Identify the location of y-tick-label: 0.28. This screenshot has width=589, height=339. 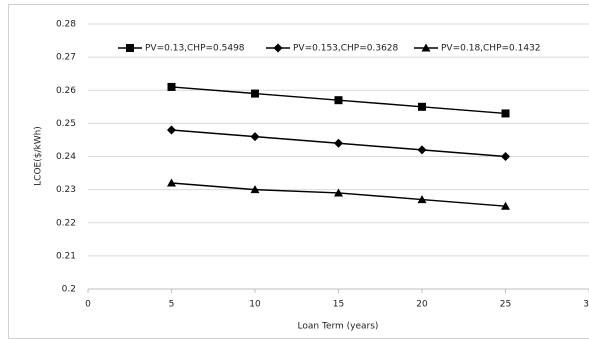
(66, 25).